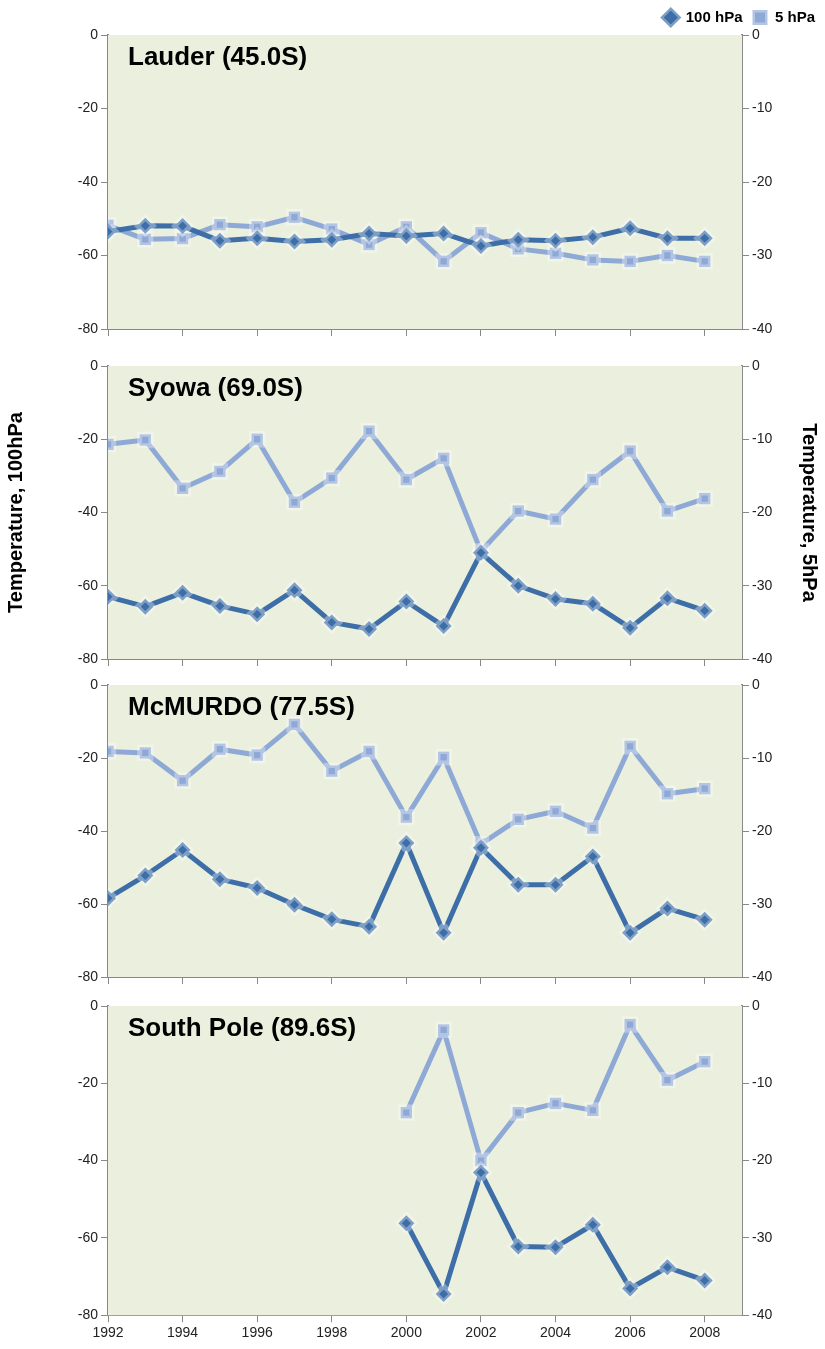 Image resolution: width=825 pixels, height=1349 pixels. I want to click on chart-title: South Pole (89.6S), so click(242, 1027).